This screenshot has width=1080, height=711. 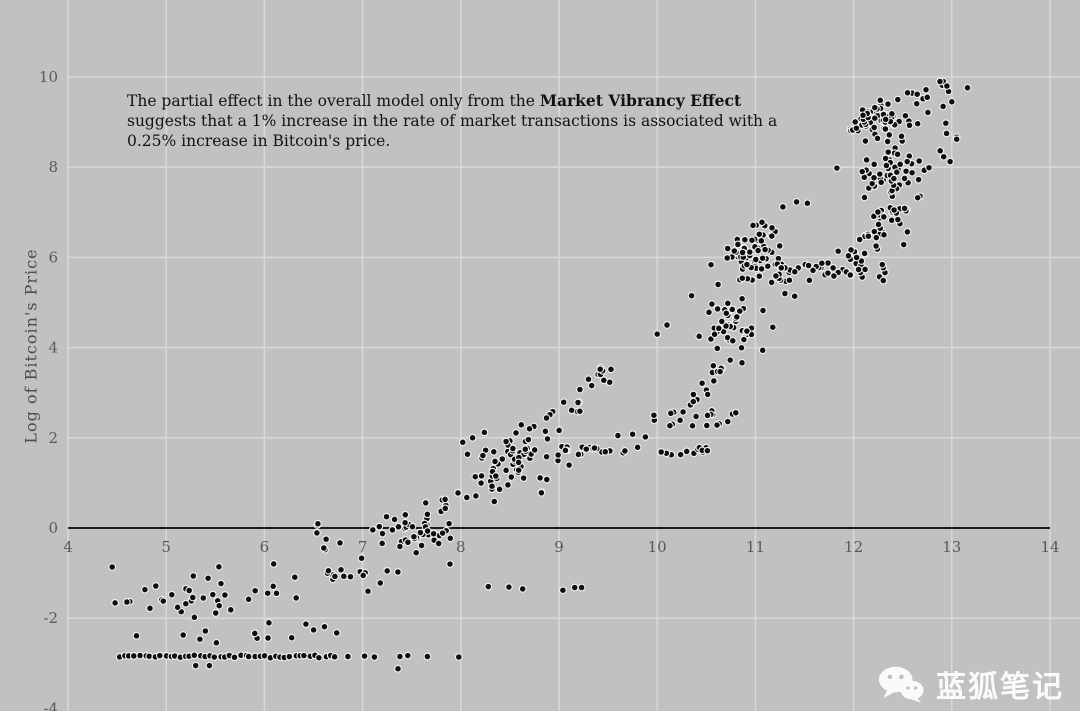 What do you see at coordinates (166, 547) in the screenshot?
I see `svg-text: 5` at bounding box center [166, 547].